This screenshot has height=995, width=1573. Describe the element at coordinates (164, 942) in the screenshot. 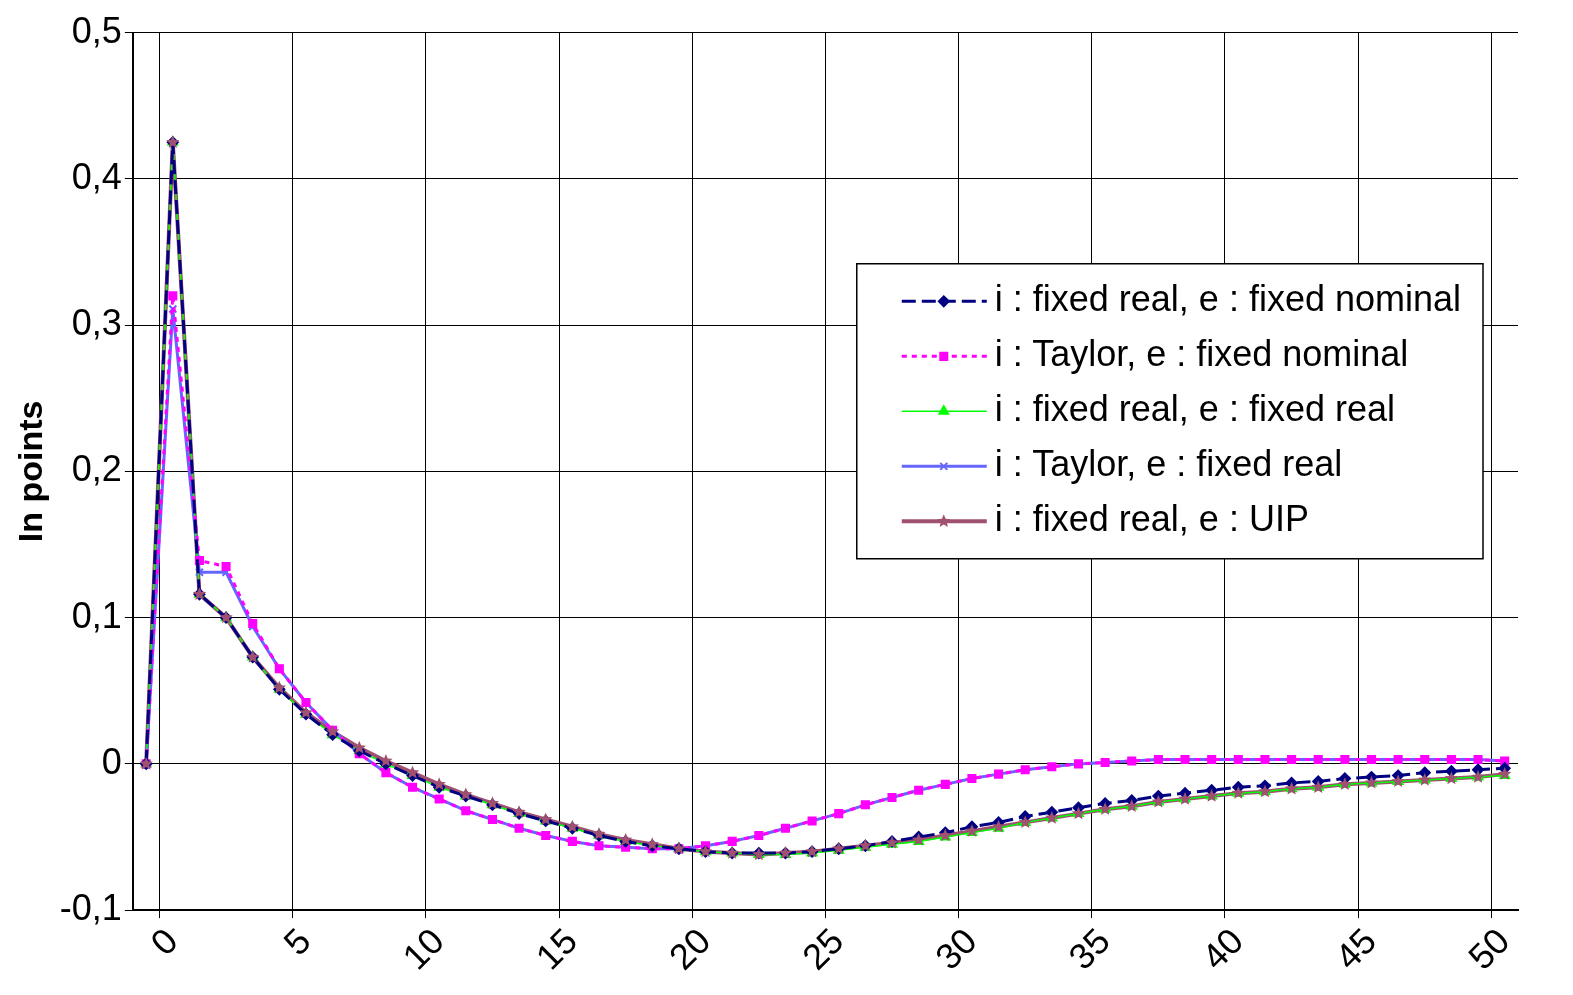

I see `x-tick-label: 0` at that location.